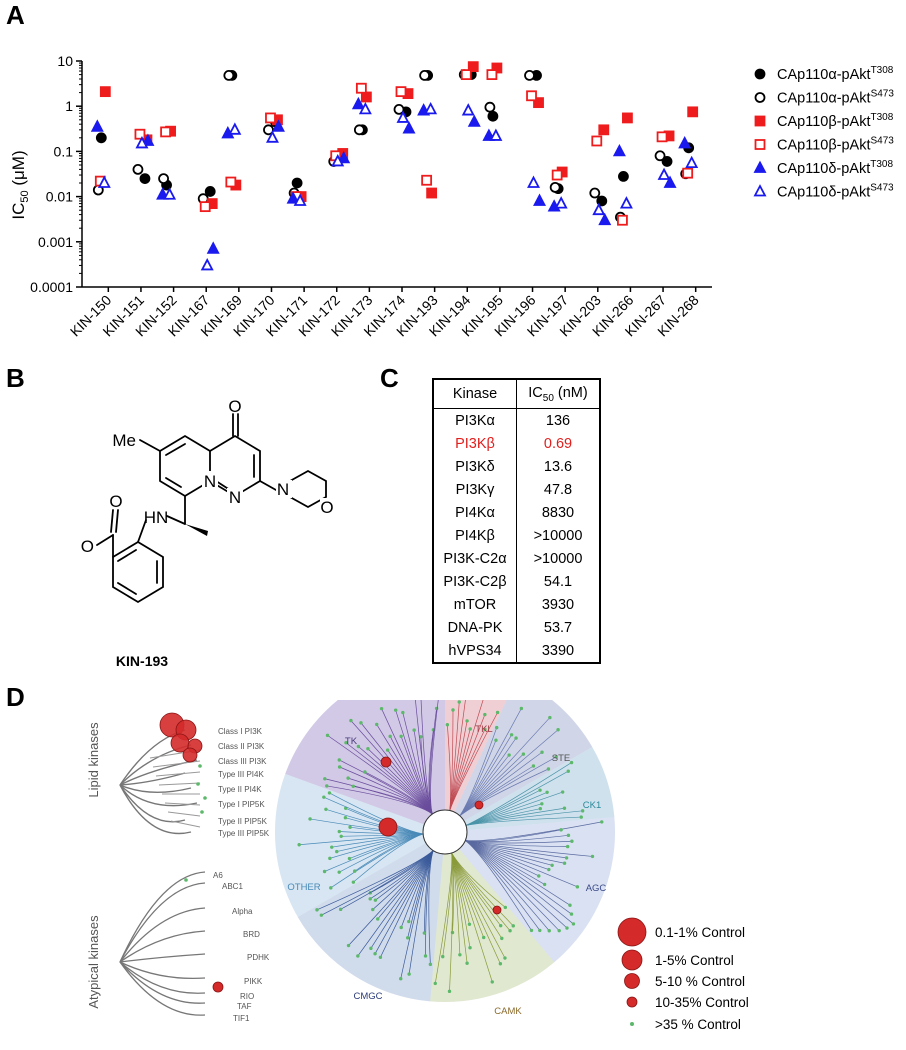 This screenshot has height=1050, width=906. What do you see at coordinates (243, 821) in the screenshot?
I see `lipid-class-label: Type II PIP5K` at bounding box center [243, 821].